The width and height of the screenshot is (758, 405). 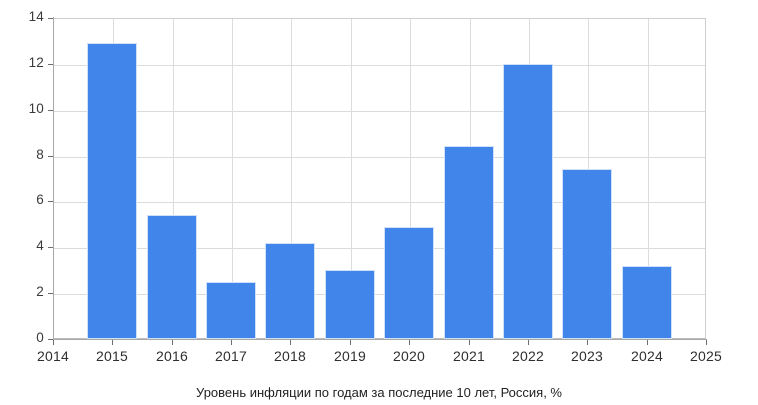 I want to click on bar-2015, so click(x=112, y=191).